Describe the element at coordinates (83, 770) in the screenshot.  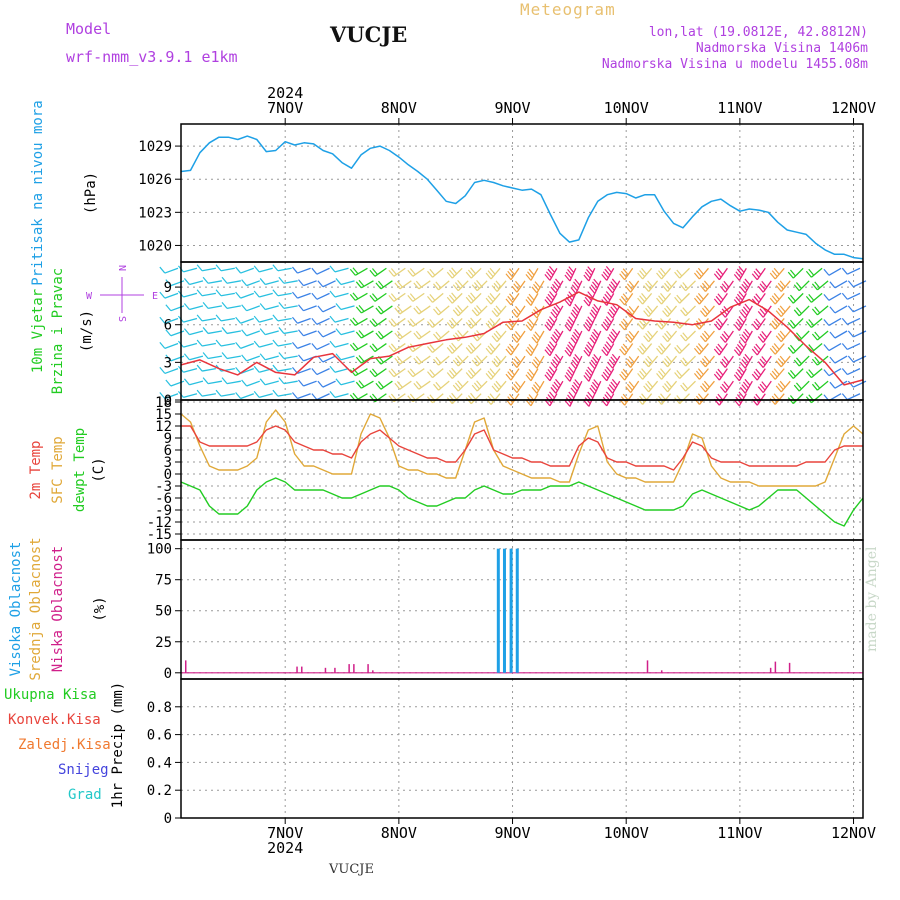
I see `legend-snow: Snijeg` at that location.